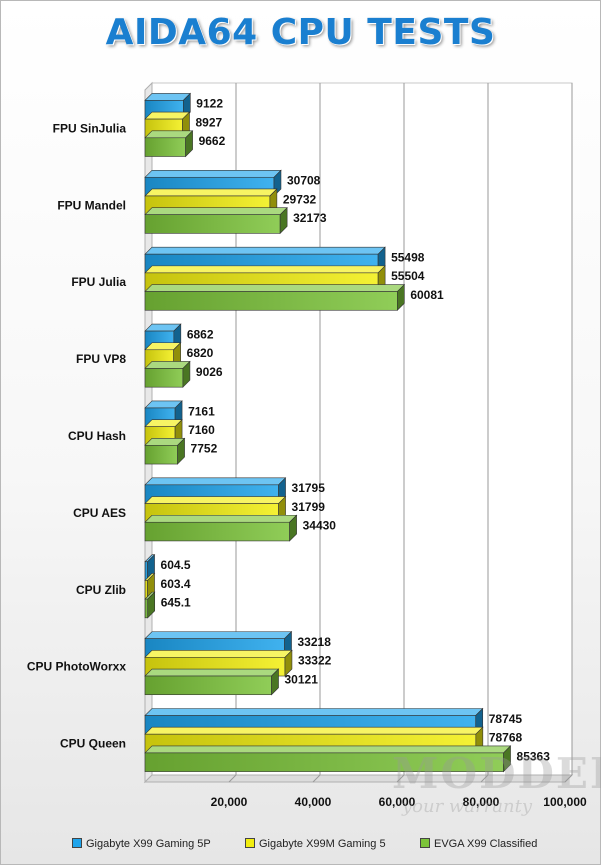 The height and width of the screenshot is (865, 601). What do you see at coordinates (534, 756) in the screenshot?
I see `data-label: 85363` at bounding box center [534, 756].